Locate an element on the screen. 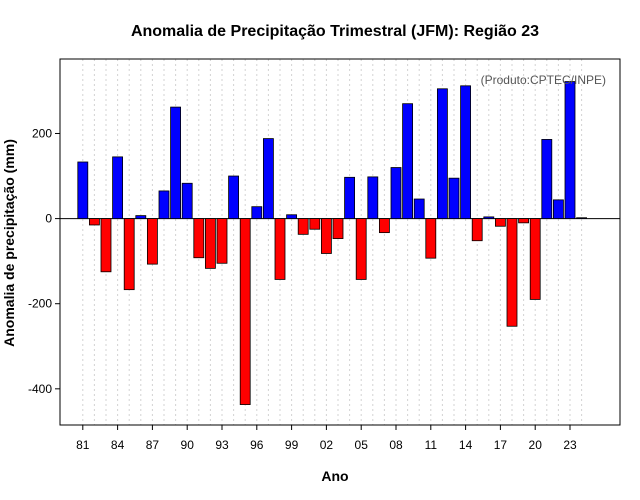  bar-1990 is located at coordinates (187, 200).